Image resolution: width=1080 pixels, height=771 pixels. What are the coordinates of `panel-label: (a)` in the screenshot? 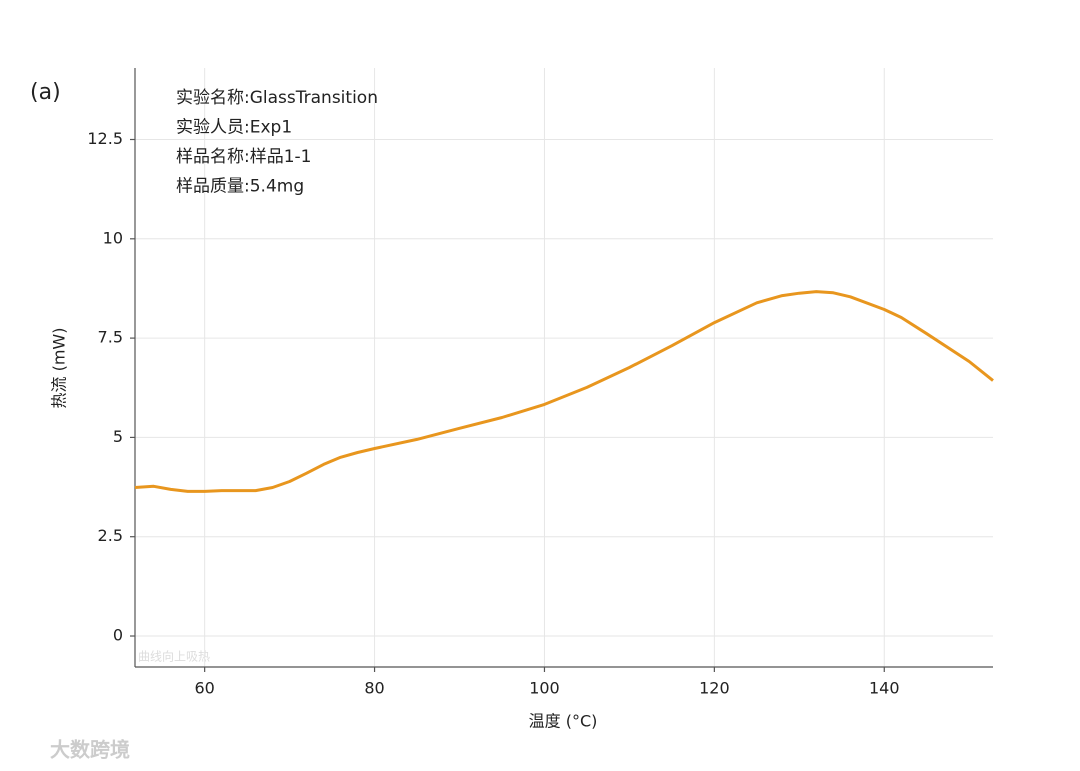 It's located at (45, 92).